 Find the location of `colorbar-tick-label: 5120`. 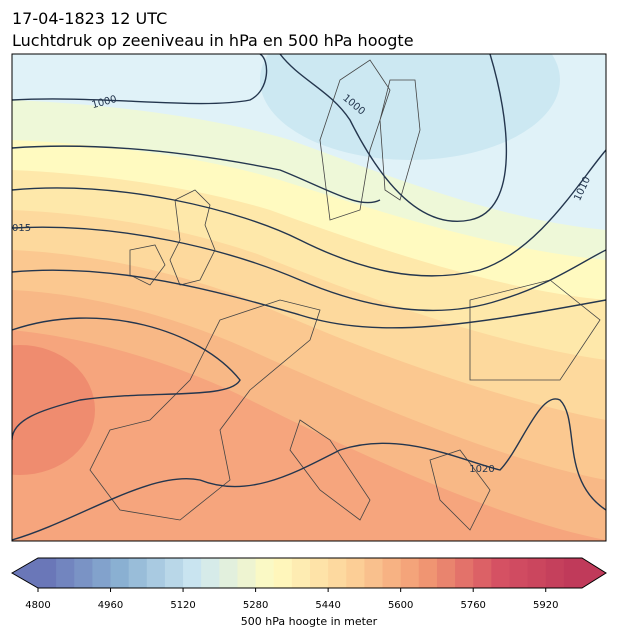

colorbar-tick-label: 5120 is located at coordinates (182, 605).